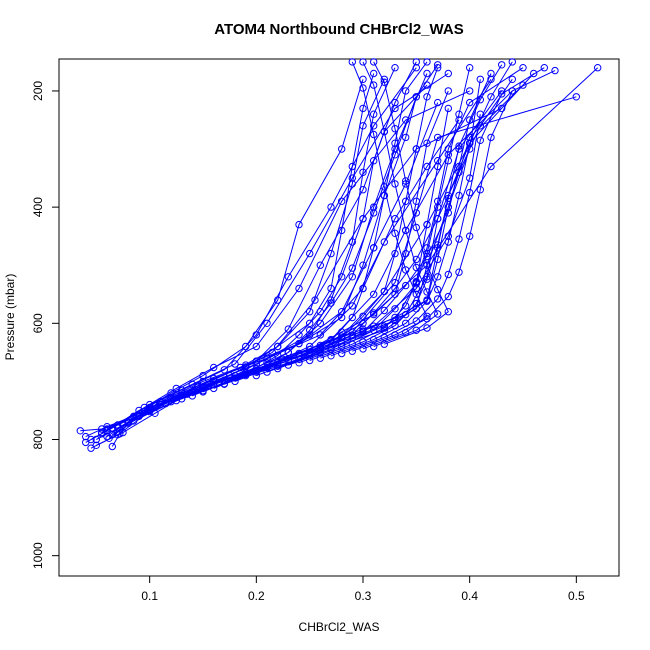 This screenshot has height=650, width=650. Describe the element at coordinates (576, 596) in the screenshot. I see `x-tick-label: 0.5` at that location.